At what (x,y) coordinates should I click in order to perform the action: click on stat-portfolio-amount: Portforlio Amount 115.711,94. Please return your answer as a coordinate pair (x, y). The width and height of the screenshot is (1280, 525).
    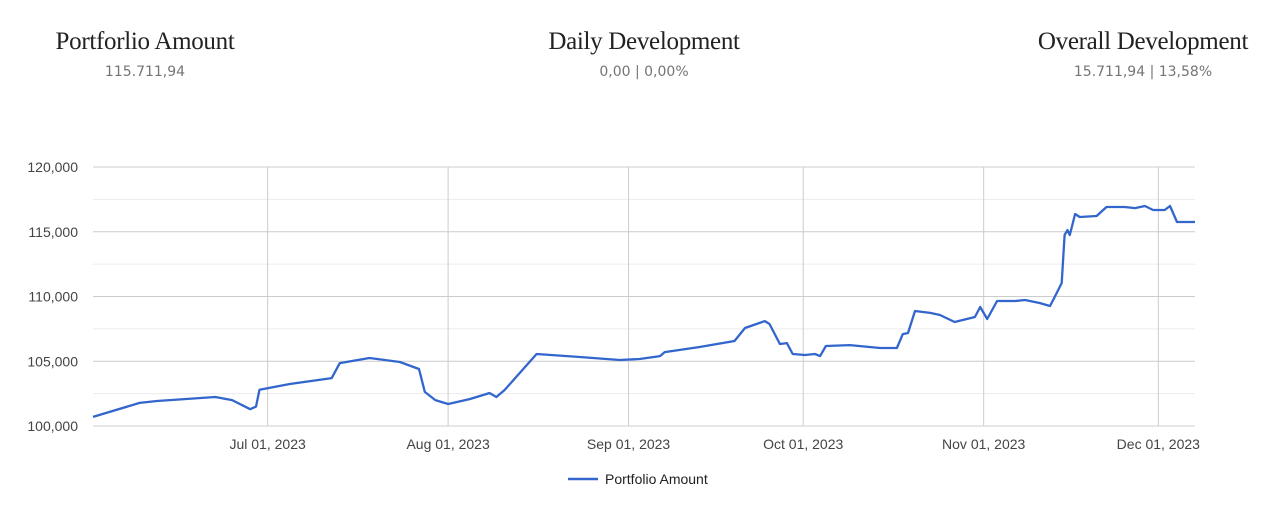
    Looking at the image, I should click on (152, 54).